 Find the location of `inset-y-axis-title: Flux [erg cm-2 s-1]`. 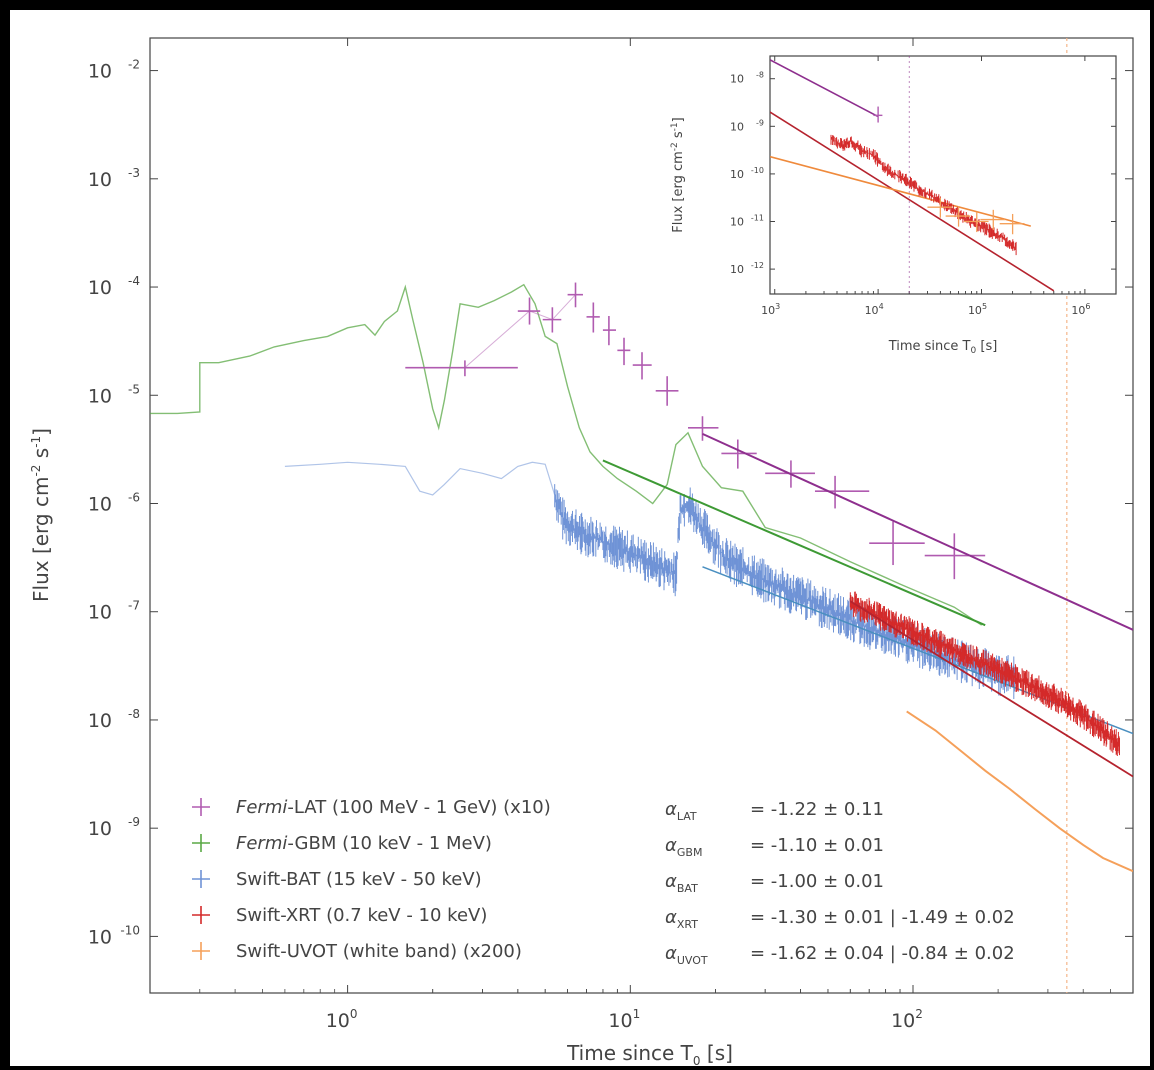

inset-y-axis-title: Flux [erg cm-2 s-1] is located at coordinates (678, 175).